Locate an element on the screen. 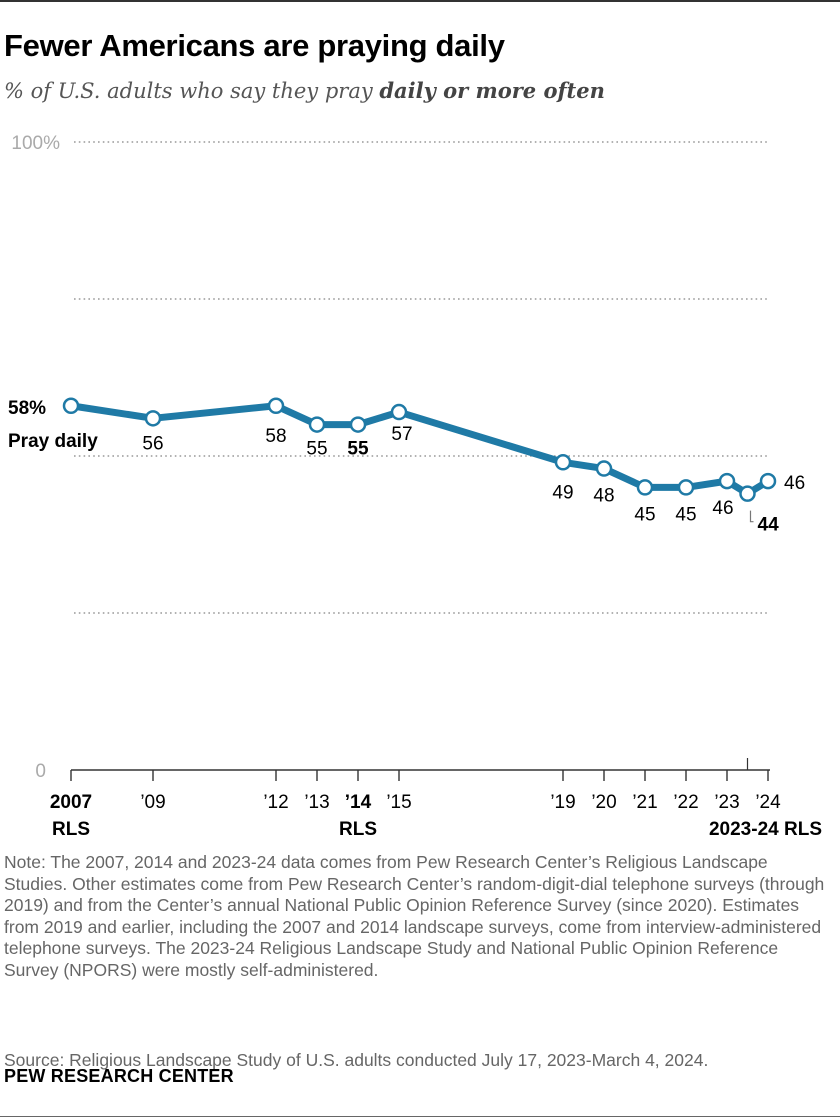 This screenshot has width=840, height=1120. x-tick-label: ’23 is located at coordinates (726, 802).